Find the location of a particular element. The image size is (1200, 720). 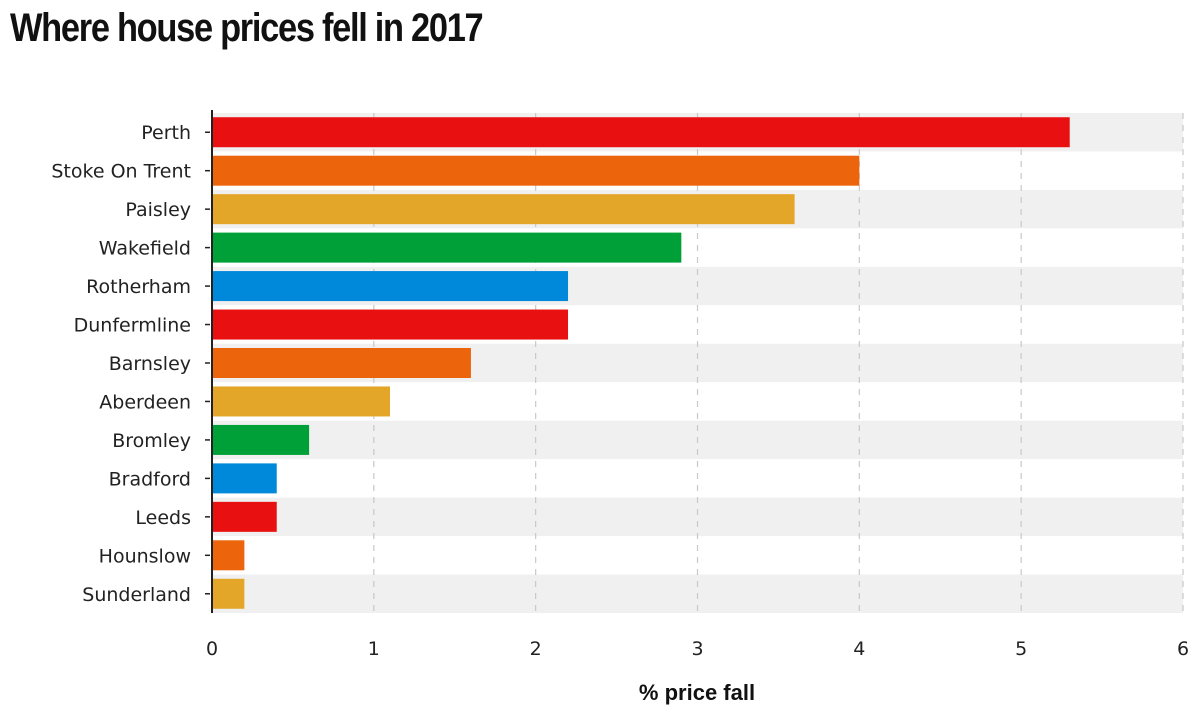

category-label: Leeds is located at coordinates (163, 518).